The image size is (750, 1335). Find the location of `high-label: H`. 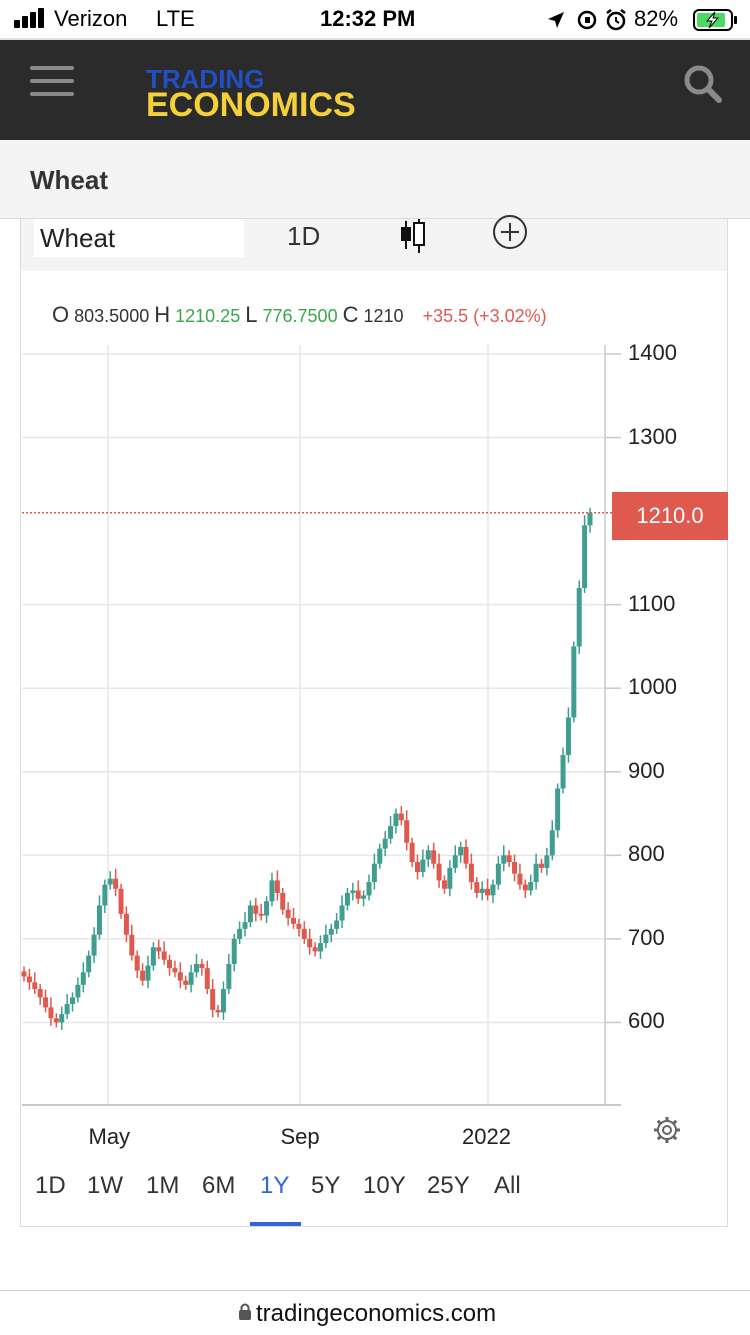

high-label: H is located at coordinates (162, 314).